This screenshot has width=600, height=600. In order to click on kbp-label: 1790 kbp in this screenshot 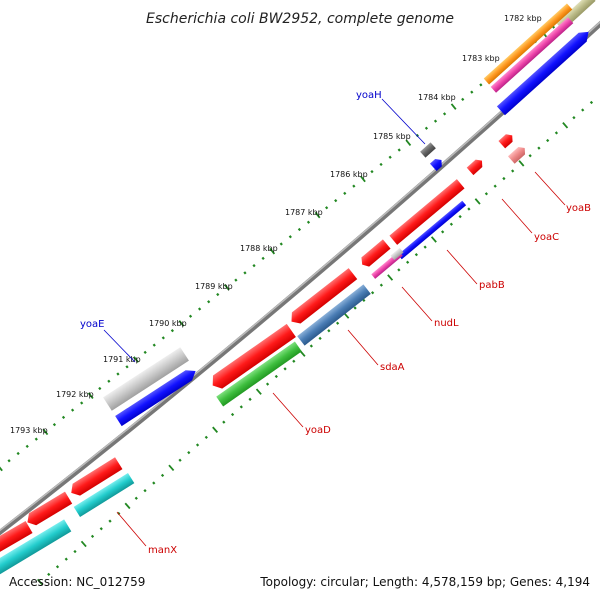, I will do `click(168, 323)`.